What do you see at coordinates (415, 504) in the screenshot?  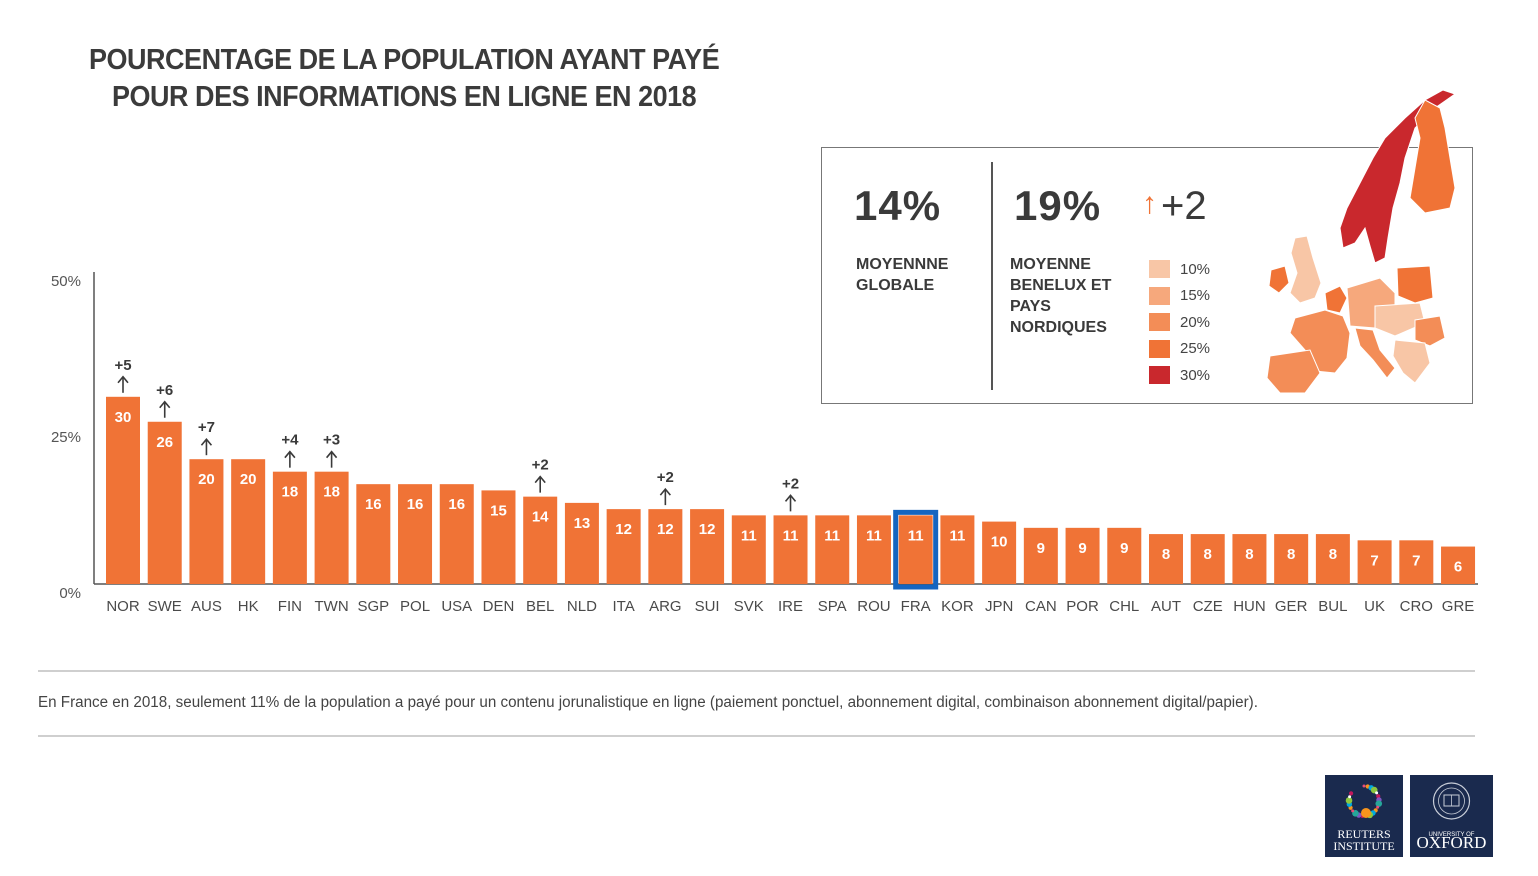 I see `bar-value-label: 16` at bounding box center [415, 504].